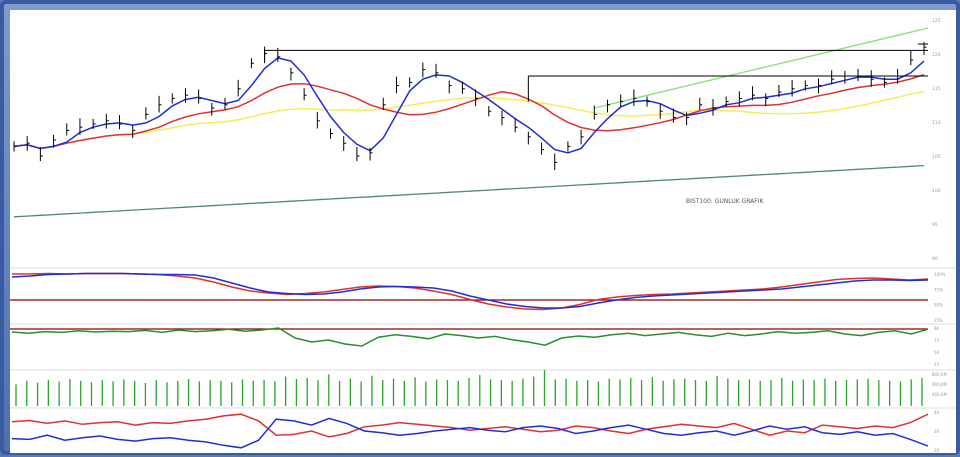  What do you see at coordinates (938, 289) in the screenshot?
I see `y-tick-label: 75%` at bounding box center [938, 289].